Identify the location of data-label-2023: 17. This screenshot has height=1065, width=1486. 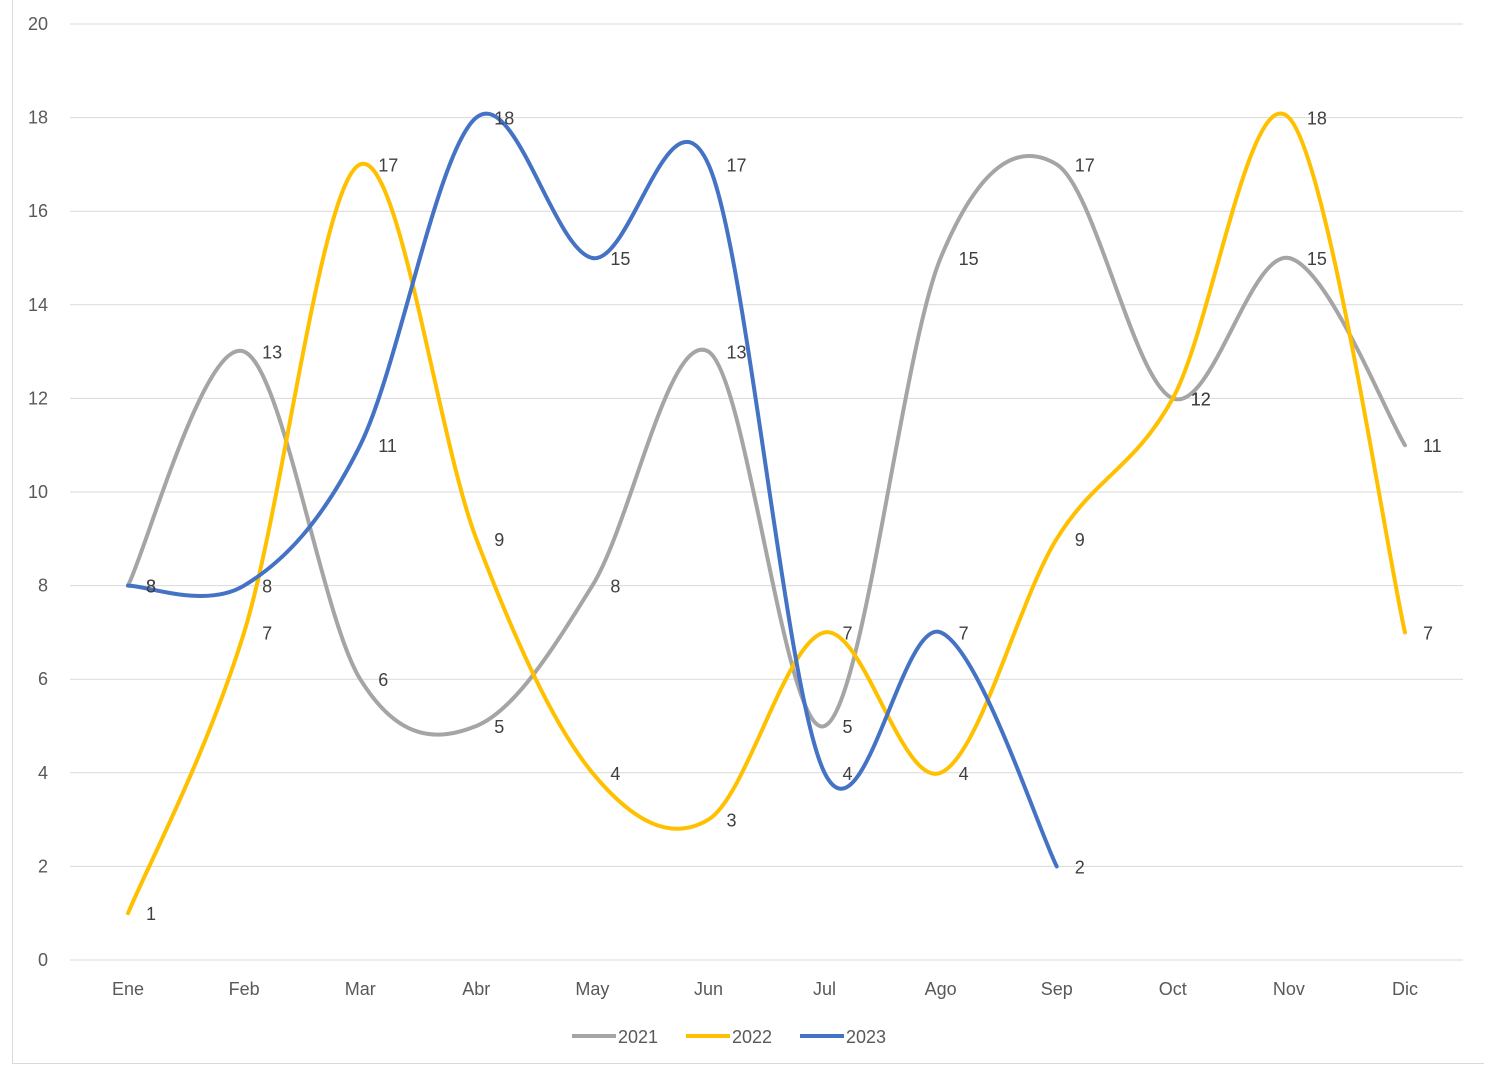
(736, 165).